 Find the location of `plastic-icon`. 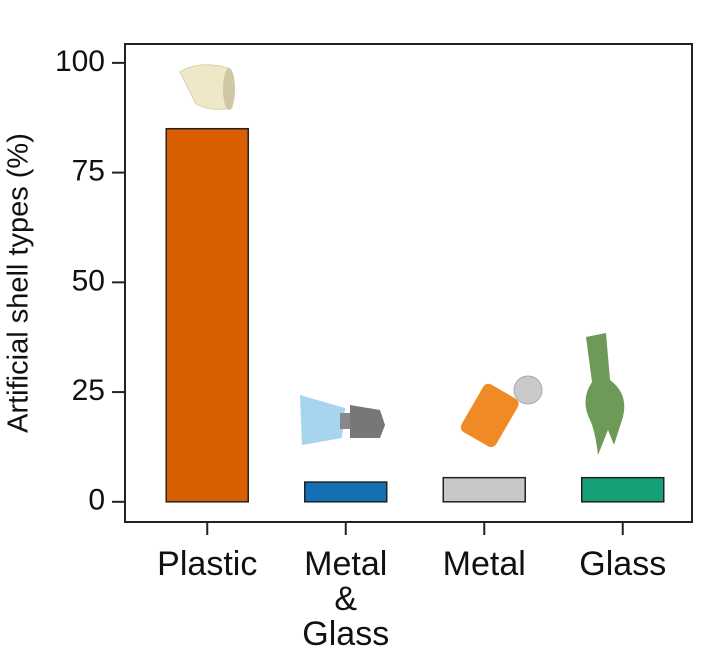

plastic-icon is located at coordinates (207, 87).